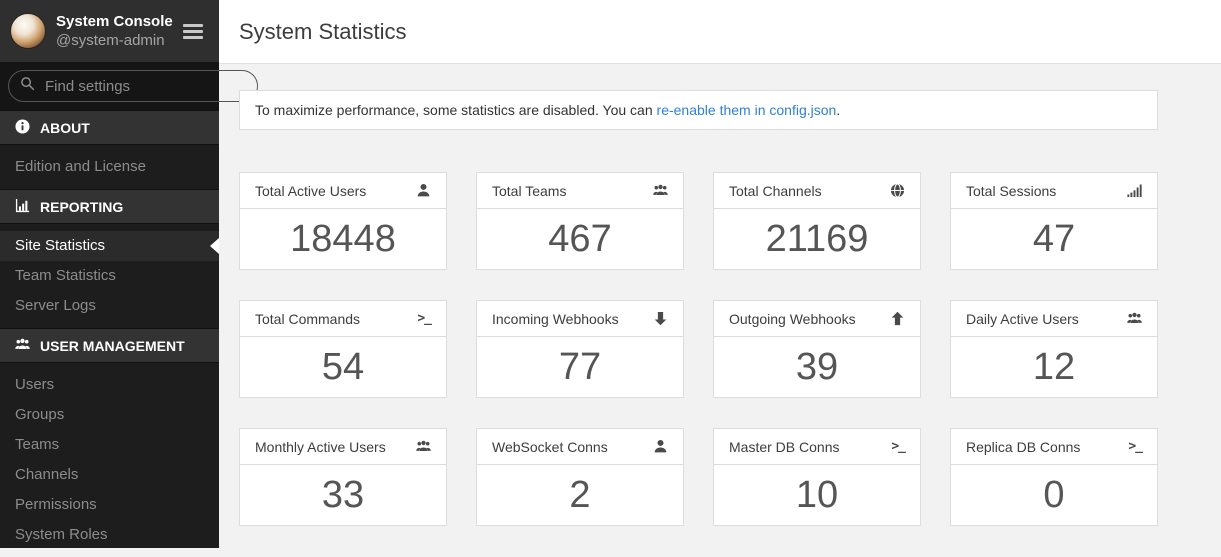 The width and height of the screenshot is (1221, 557). What do you see at coordinates (80, 166) in the screenshot?
I see `sidebar-item-label: Edition and License` at bounding box center [80, 166].